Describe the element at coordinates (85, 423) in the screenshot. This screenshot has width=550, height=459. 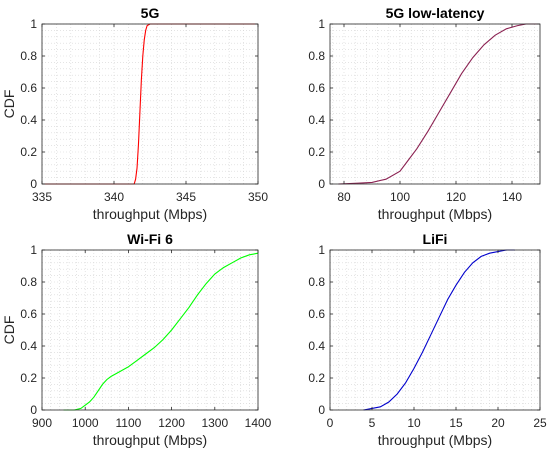
I see `x-tick-label: 1000` at that location.